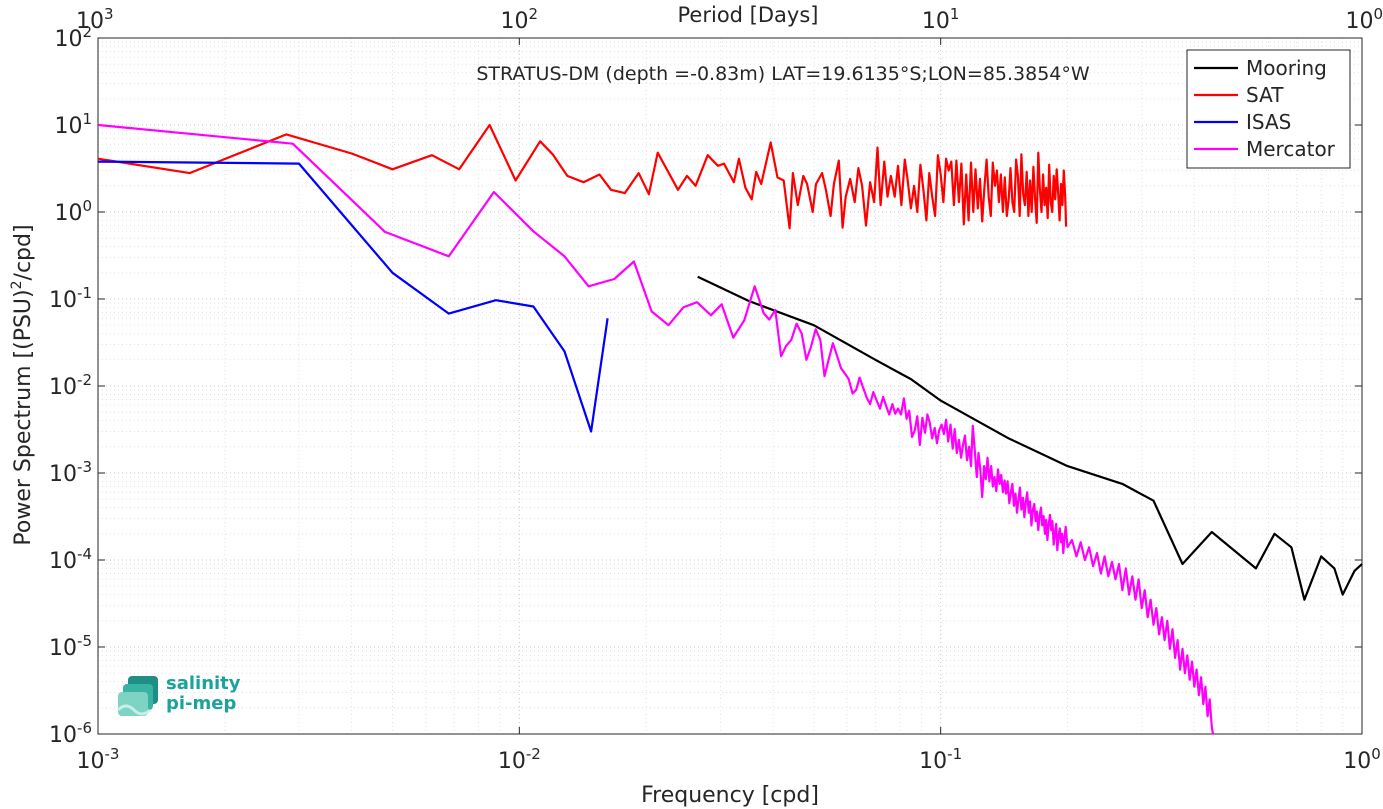  What do you see at coordinates (23, 417) in the screenshot?
I see `y-axis-label-main: Power Spectrum [(PSU)` at bounding box center [23, 417].